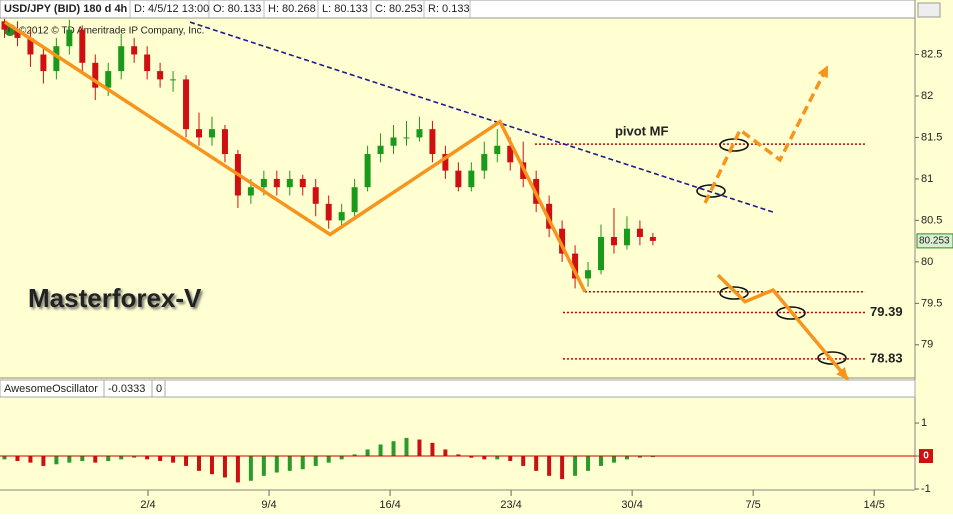 The image size is (953, 519). I want to click on x-axis-band, so click(476, 502).